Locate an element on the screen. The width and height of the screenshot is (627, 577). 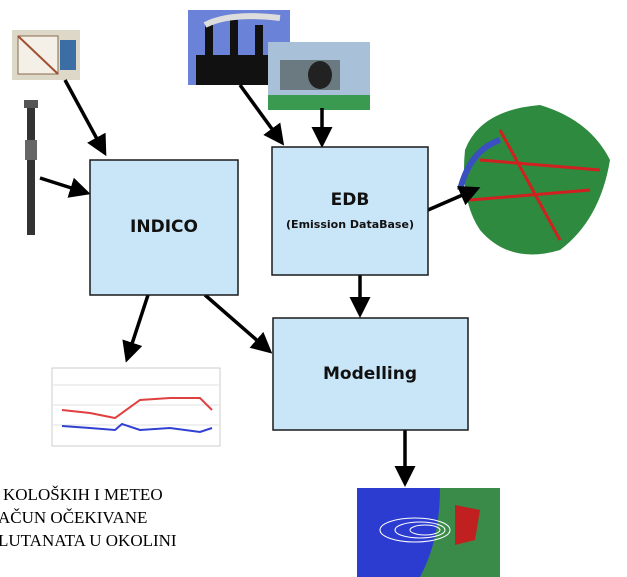
modelling-box is located at coordinates (370, 374).